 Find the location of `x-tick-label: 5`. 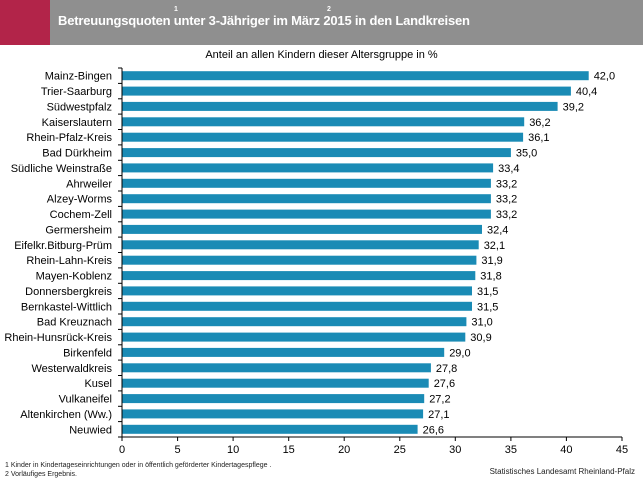

x-tick-label: 5 is located at coordinates (178, 450).